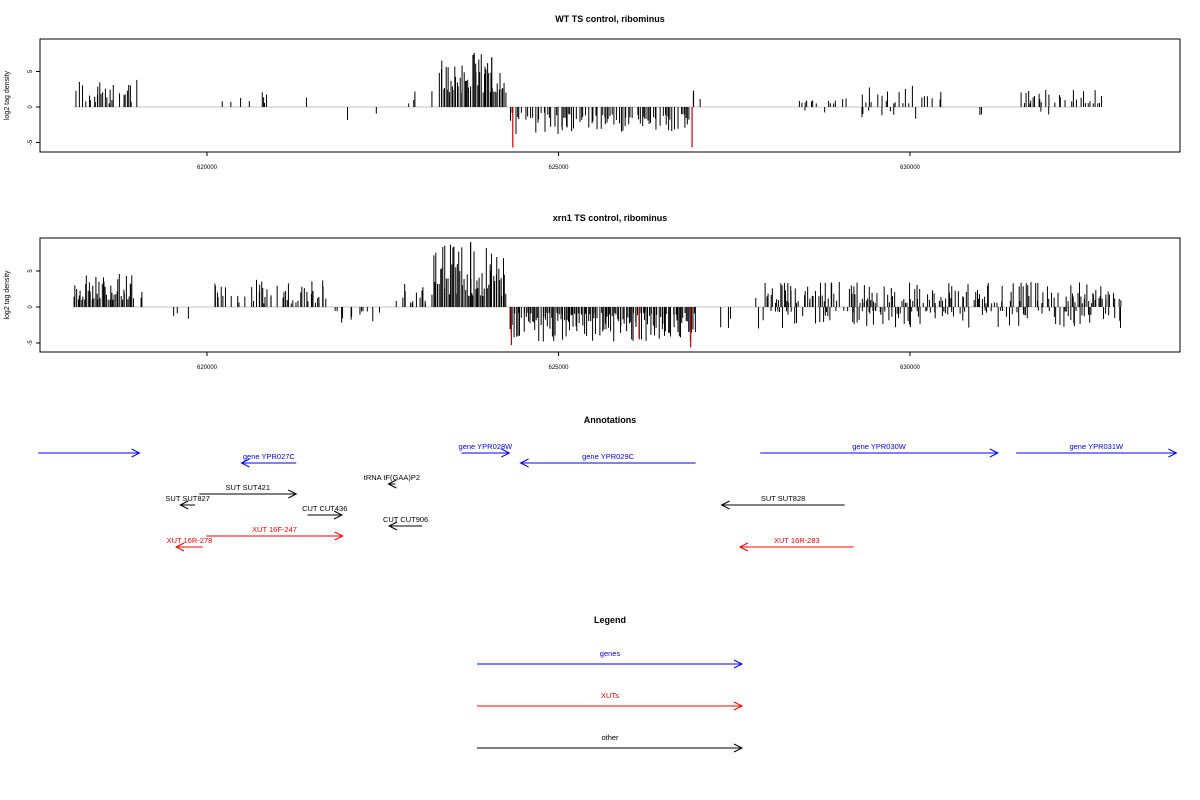 The image size is (1200, 800). Describe the element at coordinates (797, 540) in the screenshot. I see `annotation-label: XUT 16R-283` at that location.